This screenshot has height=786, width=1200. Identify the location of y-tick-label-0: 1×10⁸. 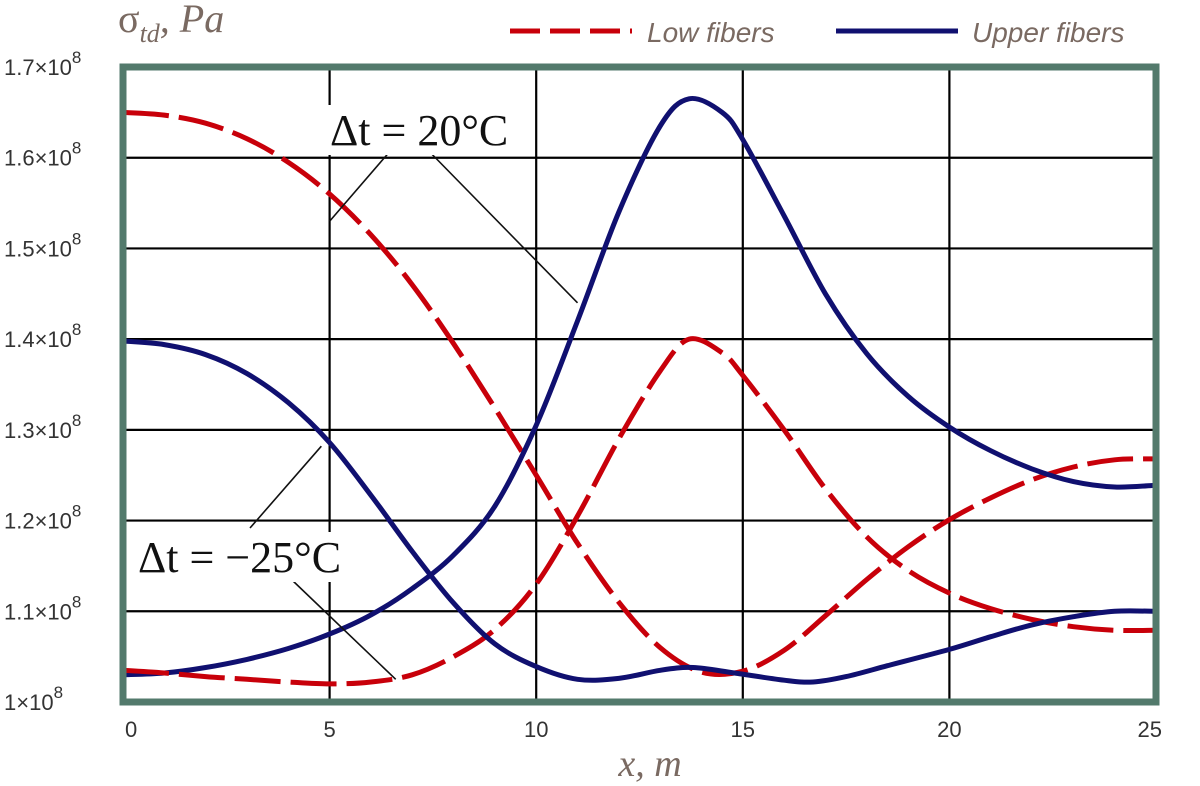
(33, 699).